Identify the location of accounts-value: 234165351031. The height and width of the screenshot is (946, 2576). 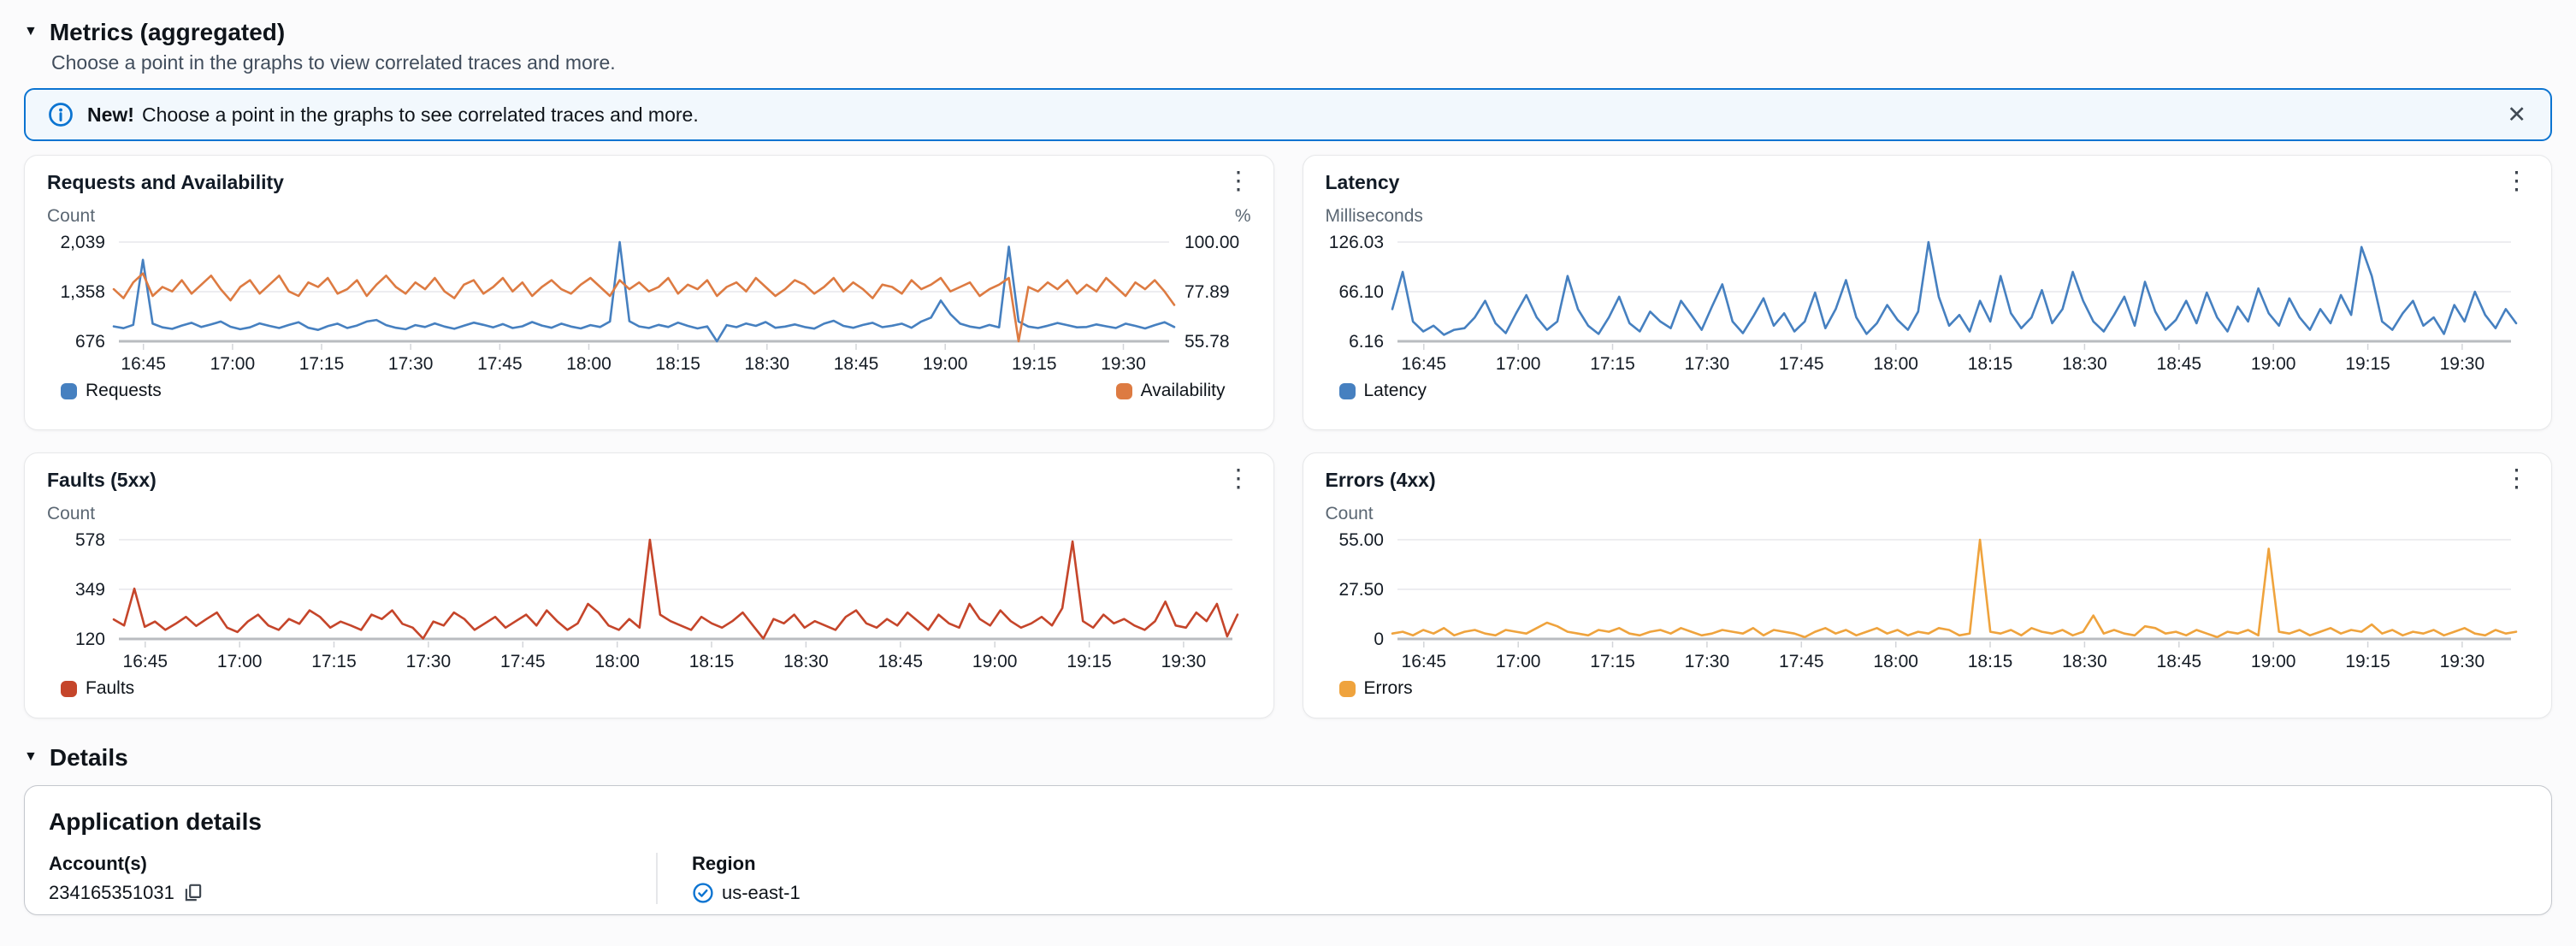
(111, 892).